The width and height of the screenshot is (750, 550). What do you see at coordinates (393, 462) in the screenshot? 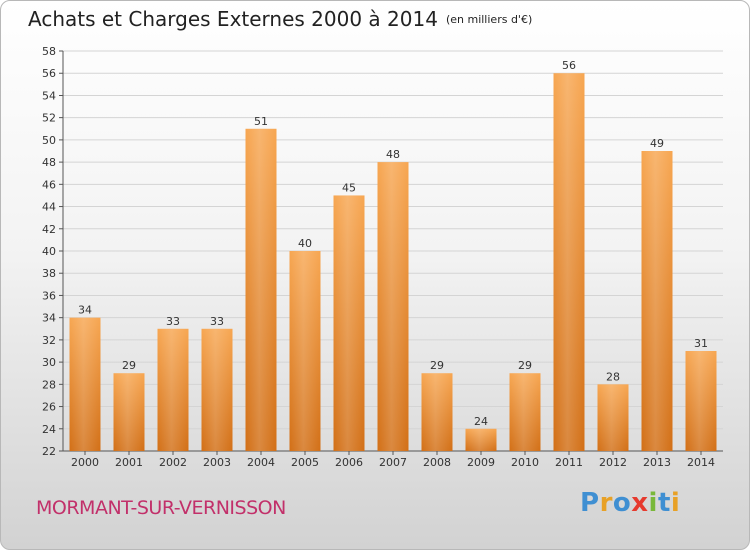
I see `x-tick-label: 2007` at bounding box center [393, 462].